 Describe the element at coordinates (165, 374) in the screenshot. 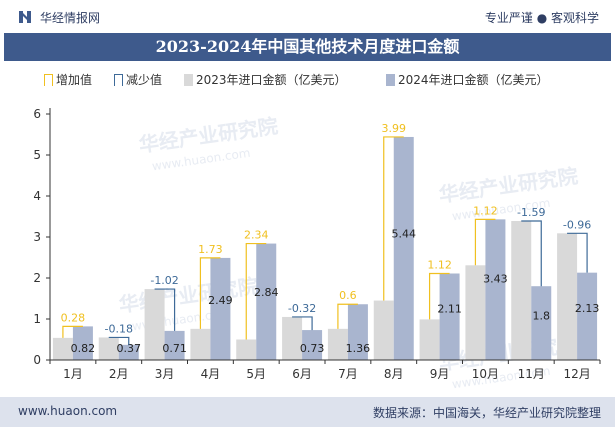

I see `x-tick-label: 3月` at that location.